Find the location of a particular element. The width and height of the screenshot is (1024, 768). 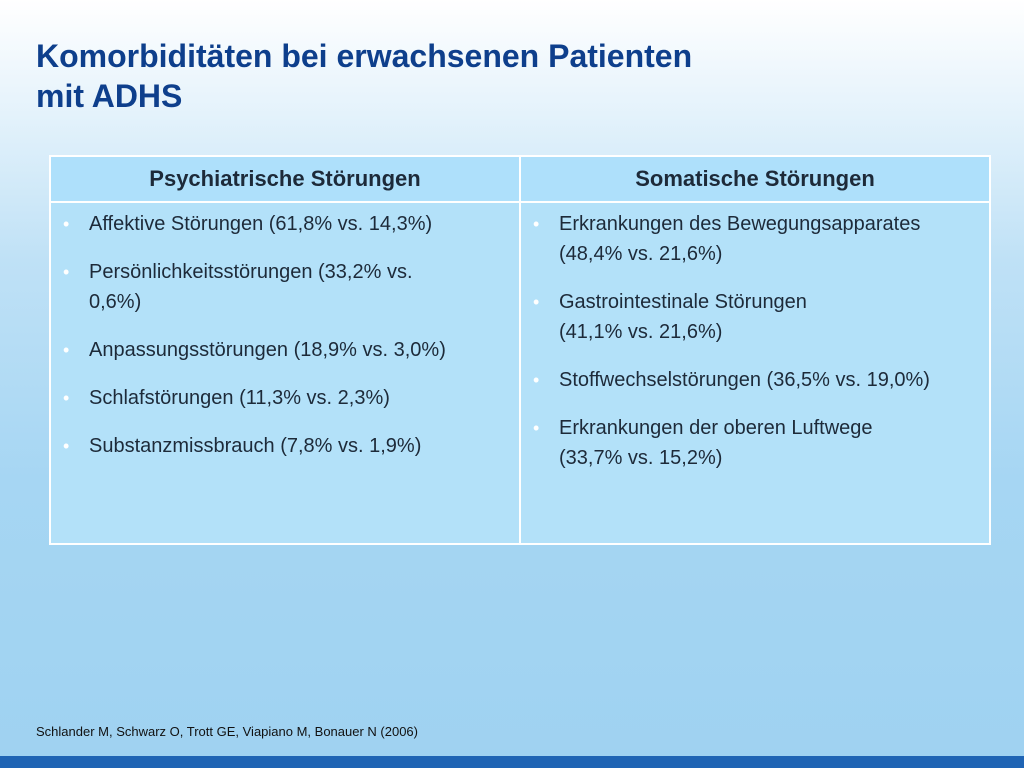

list-item: • Stoffwechselstörungen (36,5% vs. 19,0%) is located at coordinates (751, 380).